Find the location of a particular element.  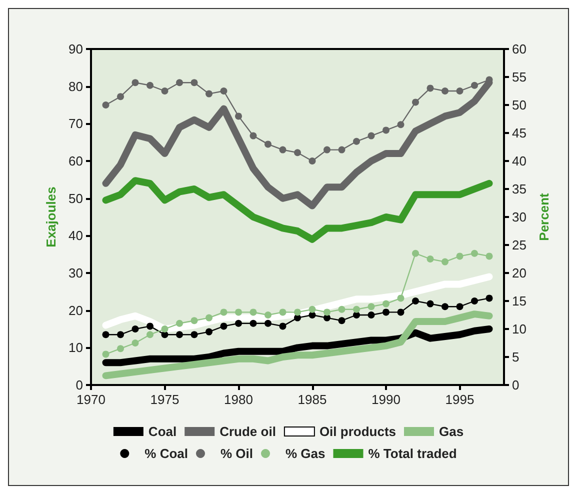

y-axis-title: Exajoules is located at coordinates (51, 217).